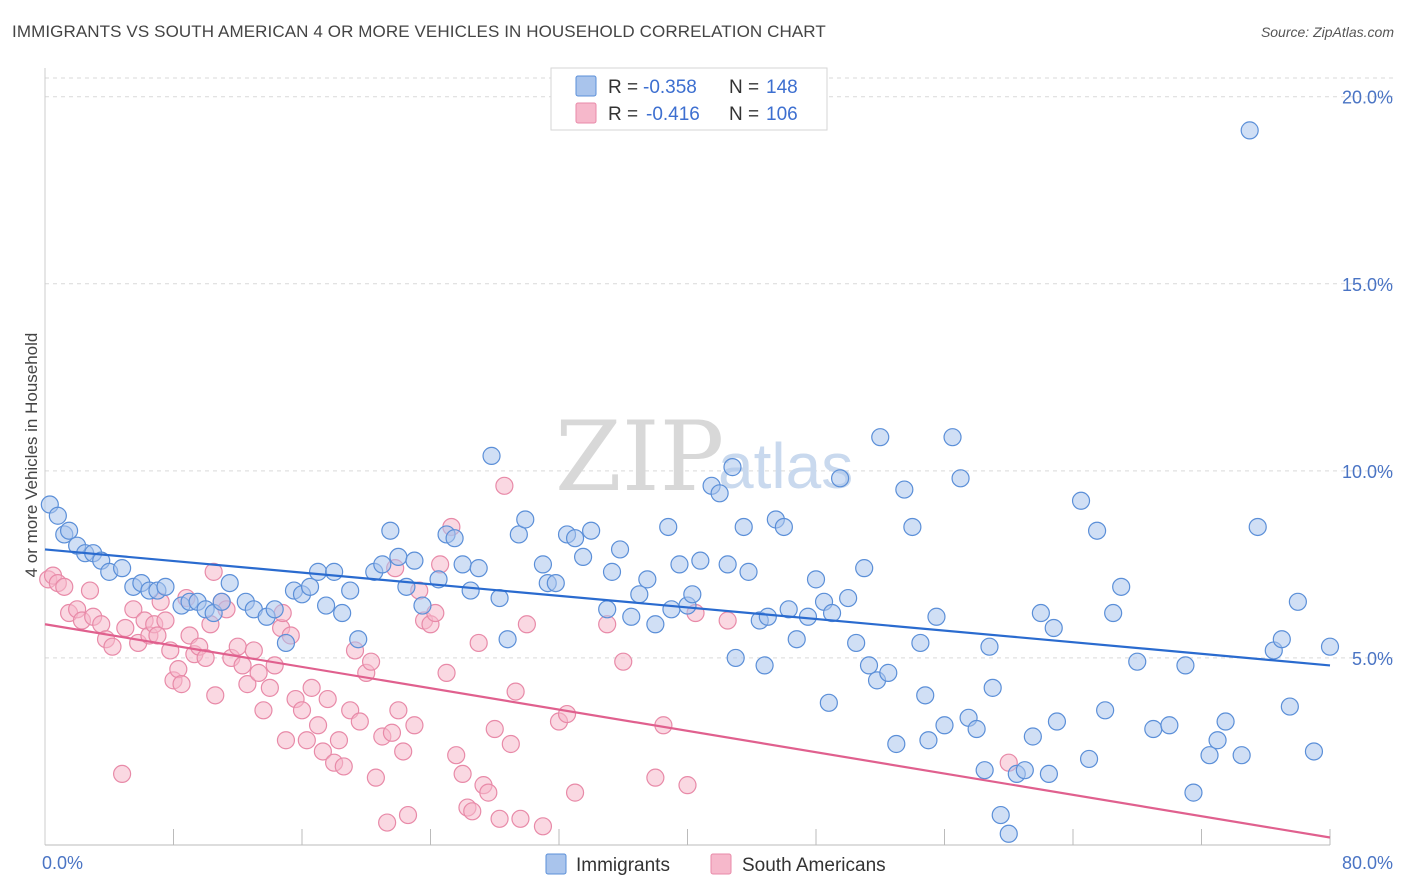  Describe the element at coordinates (62, 863) in the screenshot. I see `x-tick-min: 0.0%` at that location.